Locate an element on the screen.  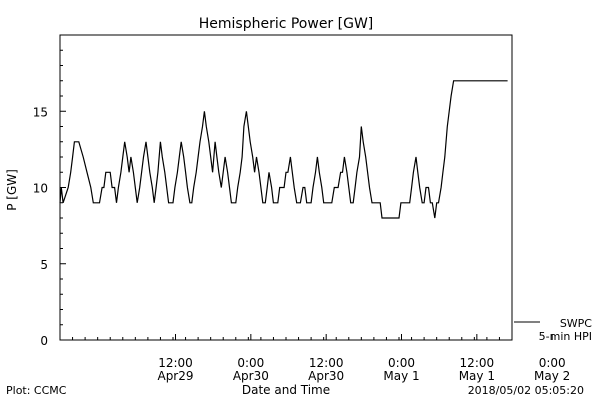
y-axis-label: P [GW] is located at coordinates (12, 190).